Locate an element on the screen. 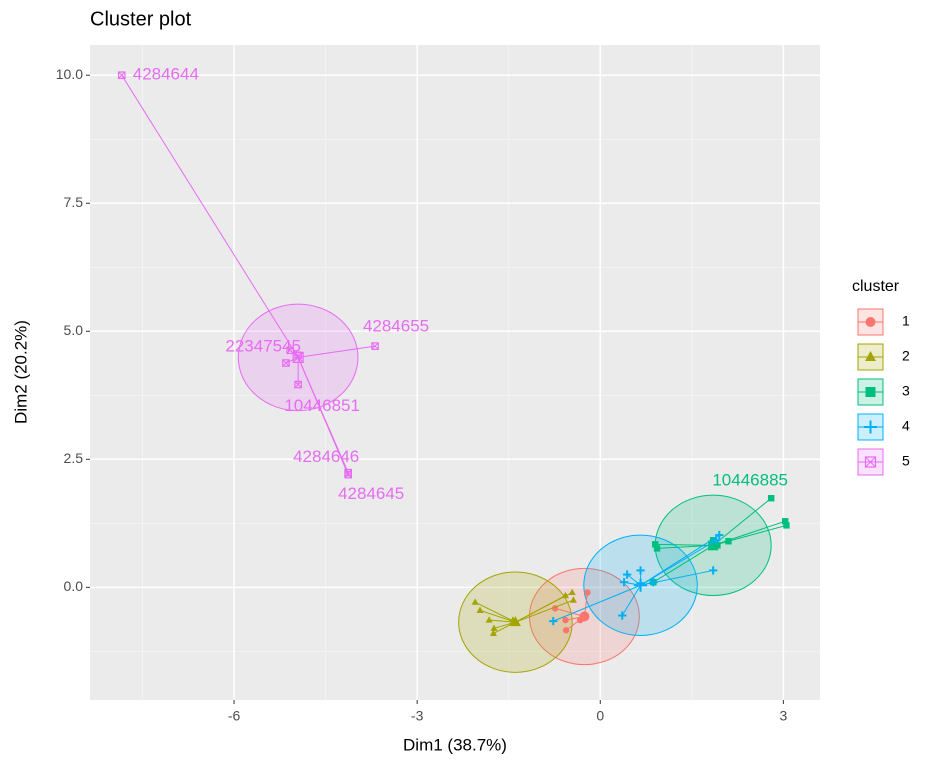 The width and height of the screenshot is (927, 763). y-tick-label: 10.0 is located at coordinates (69, 74).